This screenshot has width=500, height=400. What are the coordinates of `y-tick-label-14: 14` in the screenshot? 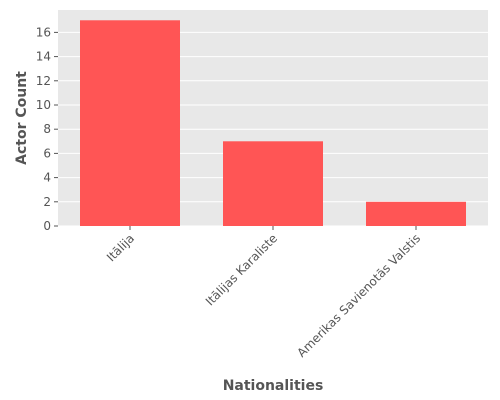 It's located at (43, 57).